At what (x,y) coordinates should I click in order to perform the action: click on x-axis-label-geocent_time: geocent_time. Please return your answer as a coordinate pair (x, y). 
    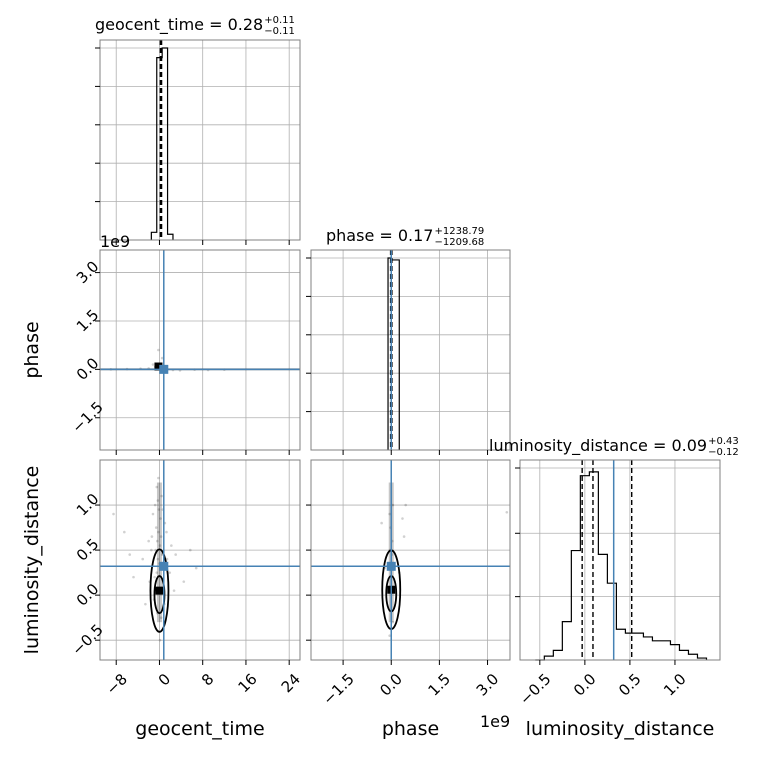
    Looking at the image, I should click on (199, 729).